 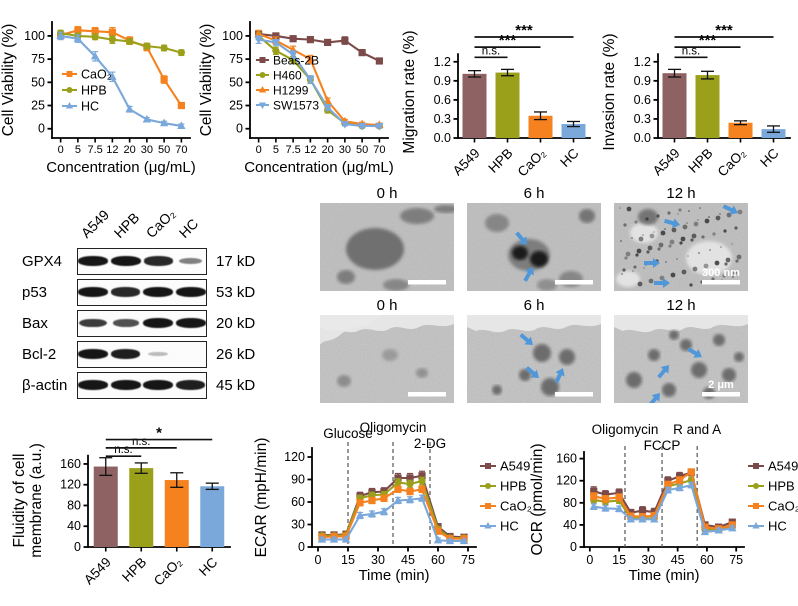 I want to click on x-tick-label: 45, so click(x=408, y=560).